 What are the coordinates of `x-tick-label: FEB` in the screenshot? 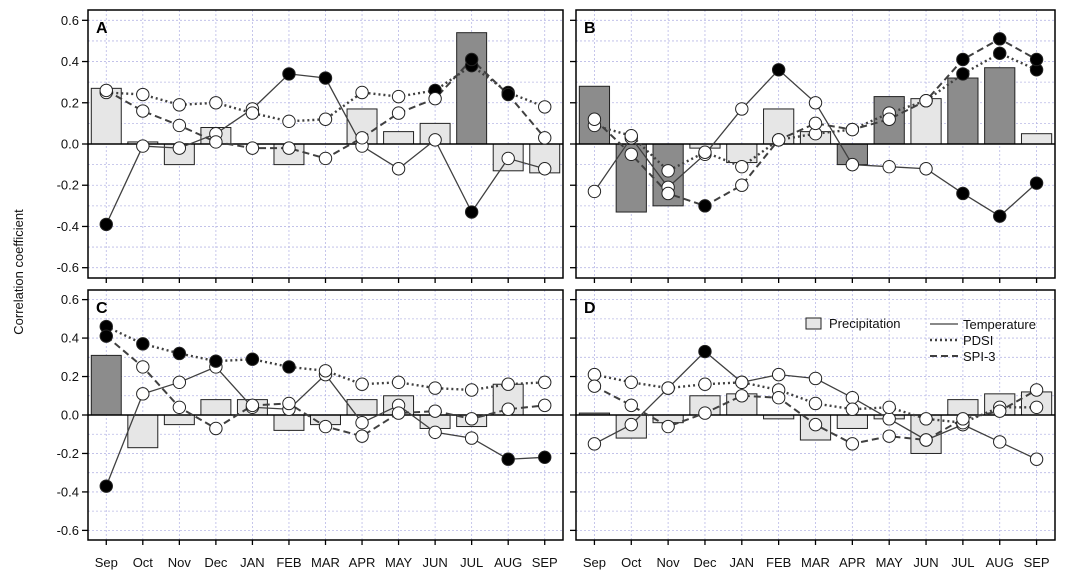 It's located at (778, 562).